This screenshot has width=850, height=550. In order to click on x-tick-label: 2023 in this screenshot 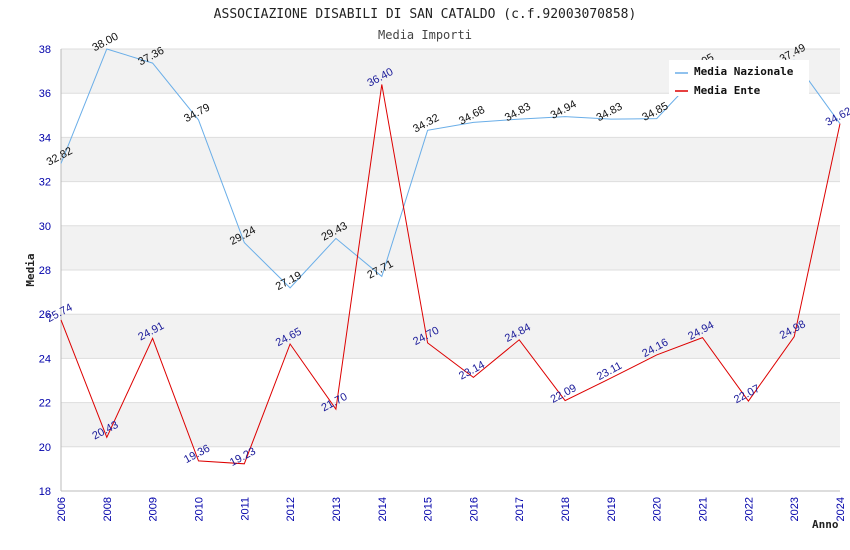, I will do `click(795, 509)`.